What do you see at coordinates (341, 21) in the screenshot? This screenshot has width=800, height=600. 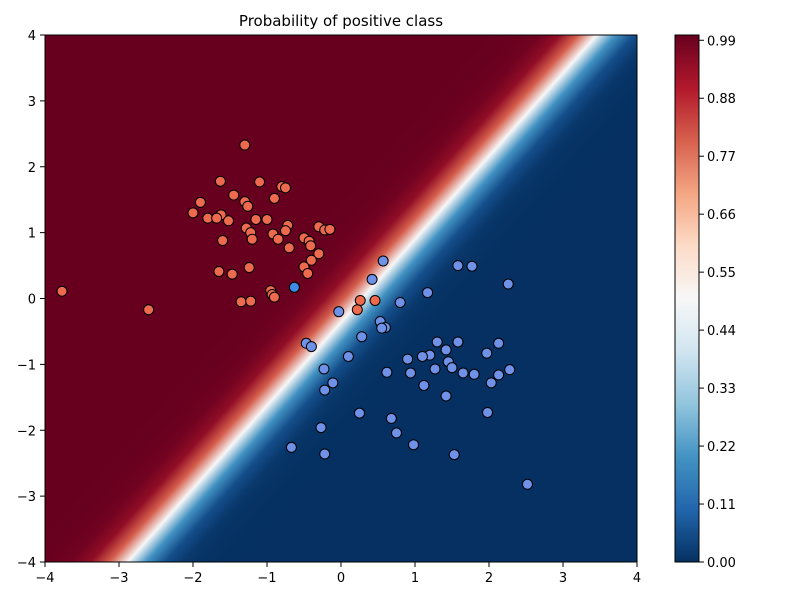 I see `chart-title: Probability of positive class` at bounding box center [341, 21].